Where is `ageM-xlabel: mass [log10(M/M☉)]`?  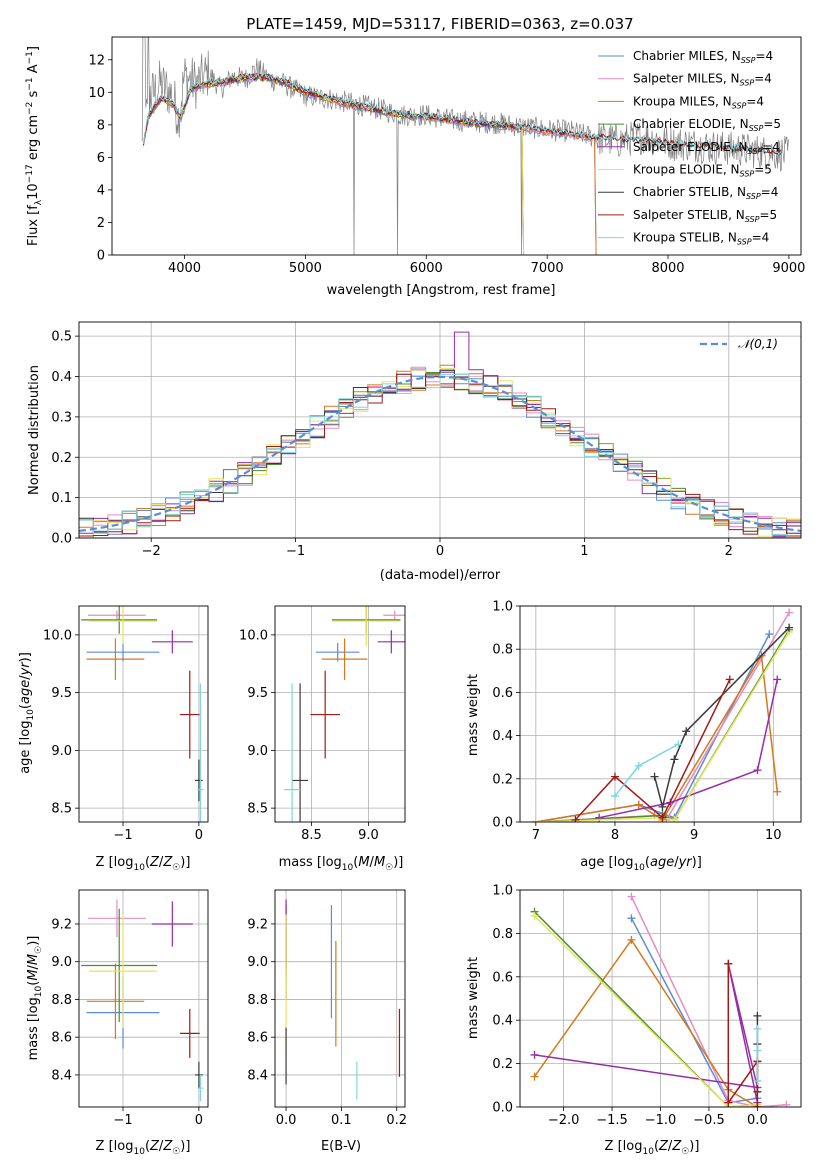 ageM-xlabel: mass [log10(M/M☉)] is located at coordinates (341, 864).